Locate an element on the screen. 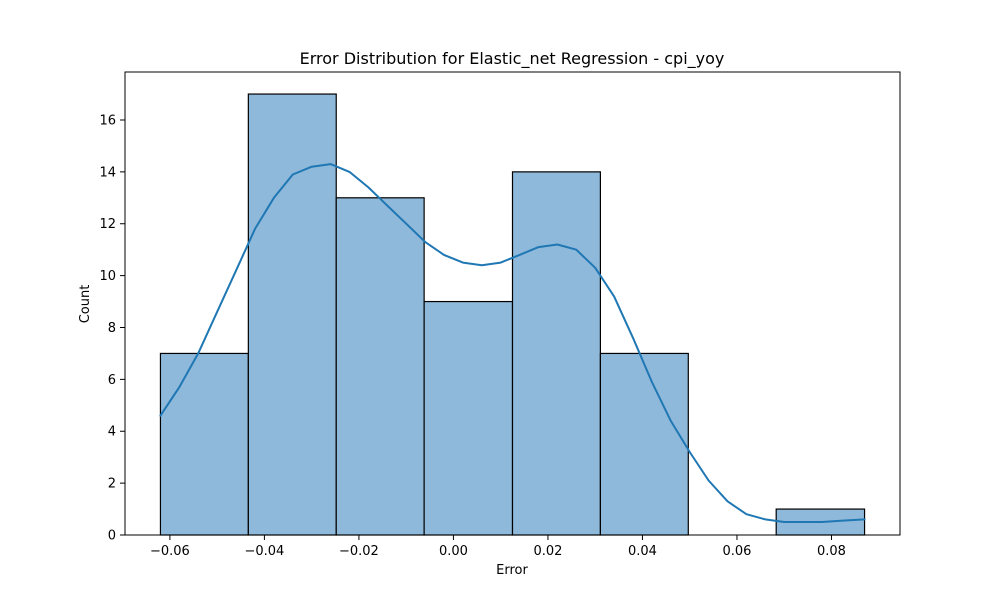 Image resolution: width=1000 pixels, height=600 pixels. x-tick-label: 0.06 is located at coordinates (736, 551).